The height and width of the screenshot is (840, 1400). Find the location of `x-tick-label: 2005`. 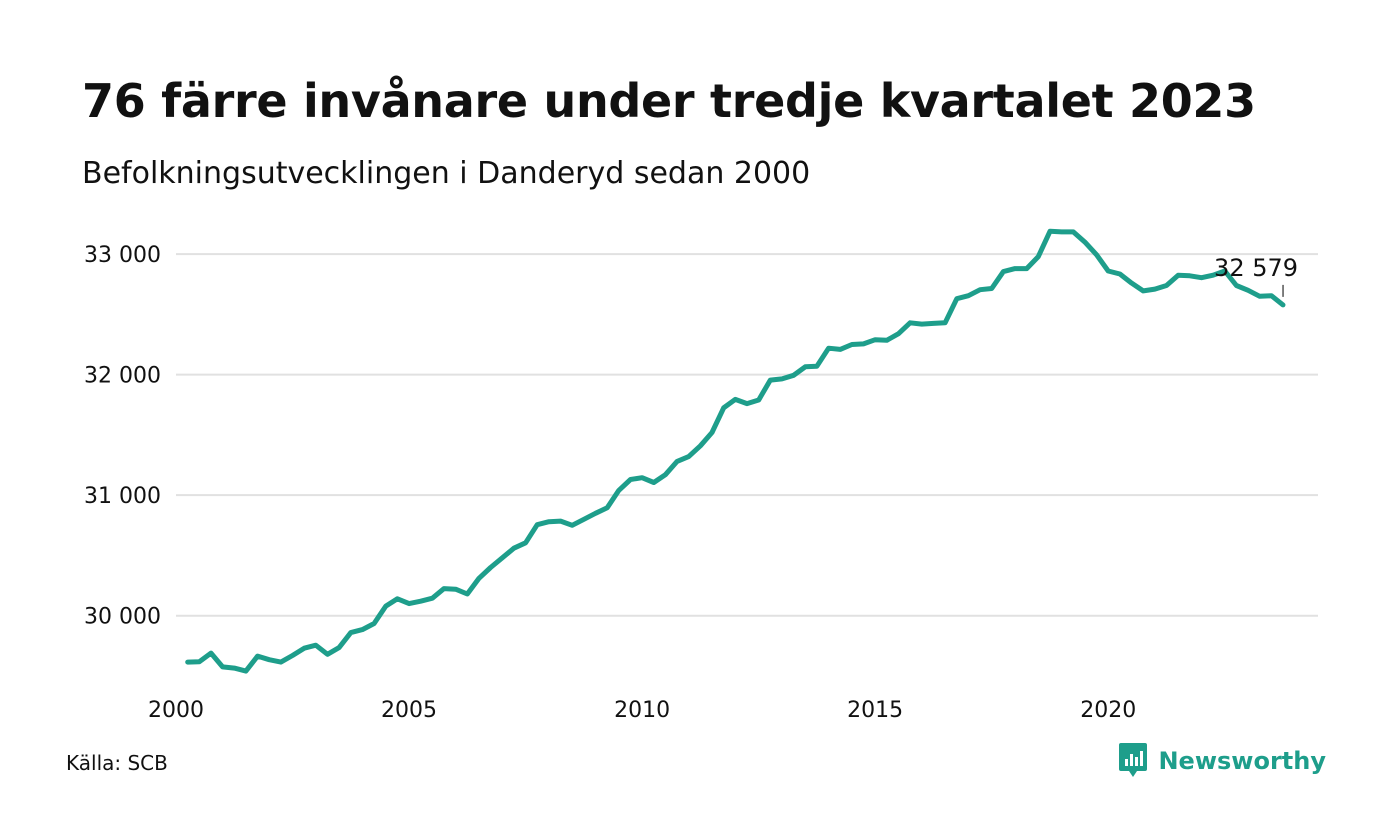

x-tick-label: 2005 is located at coordinates (409, 710).